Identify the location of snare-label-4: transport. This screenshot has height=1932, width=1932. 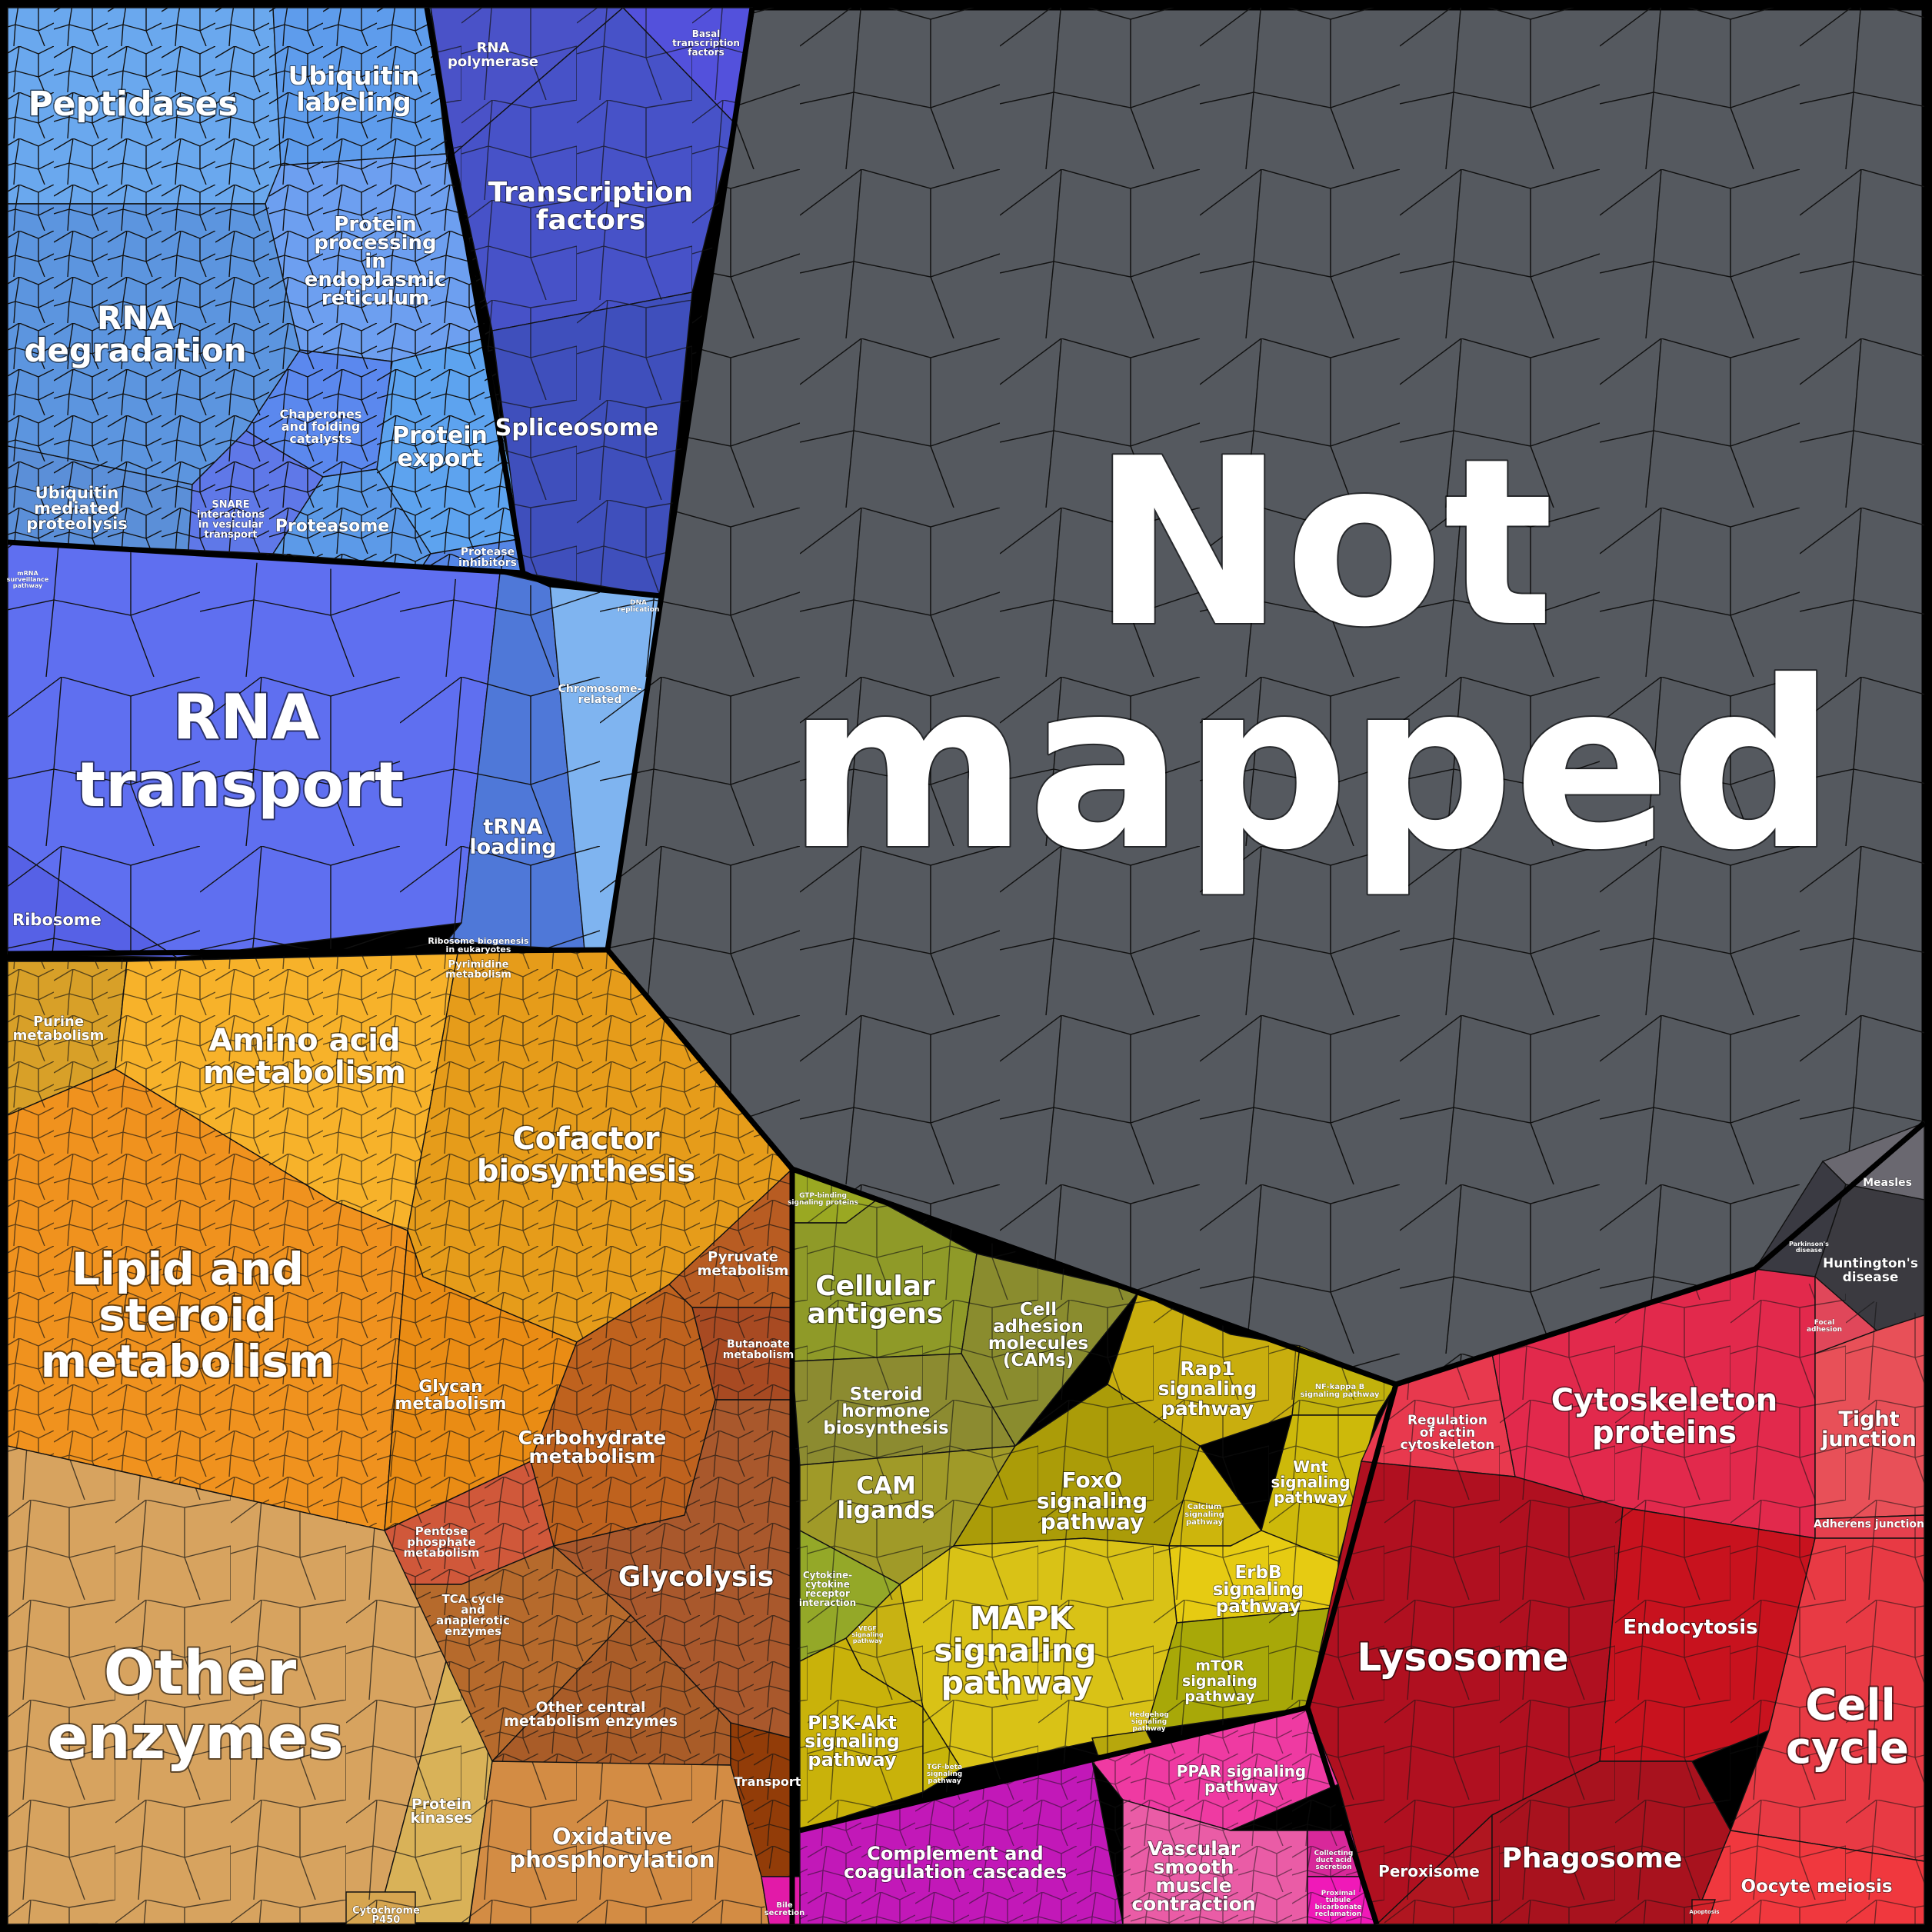
(230, 535).